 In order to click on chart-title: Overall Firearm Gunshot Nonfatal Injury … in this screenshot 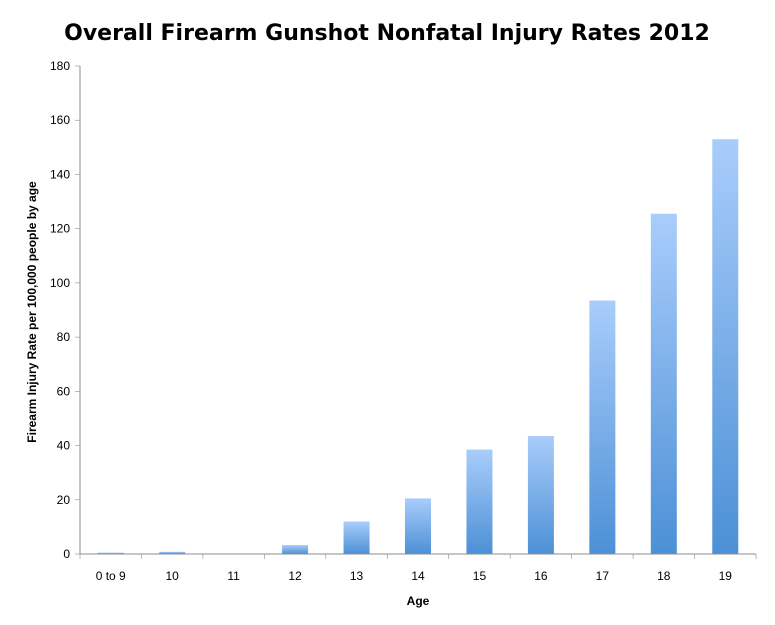, I will do `click(387, 33)`.